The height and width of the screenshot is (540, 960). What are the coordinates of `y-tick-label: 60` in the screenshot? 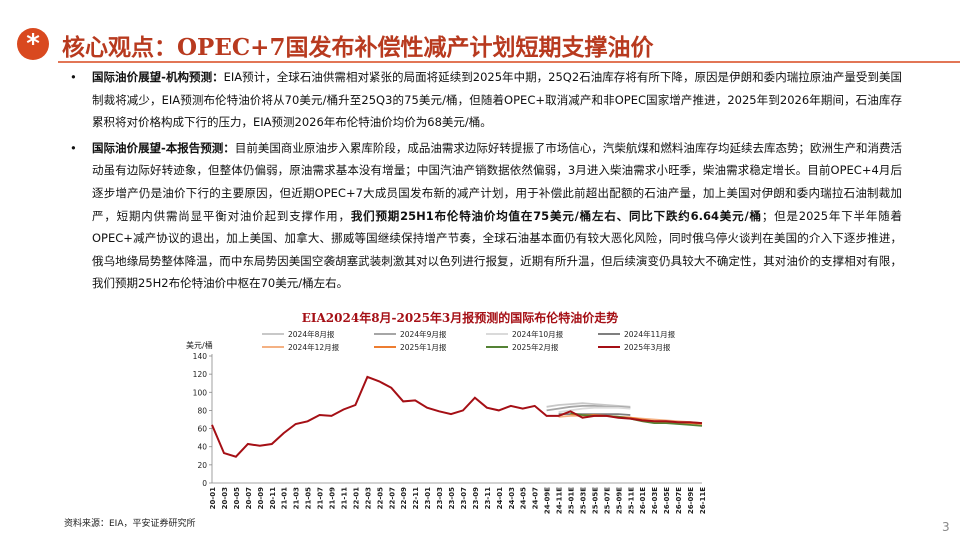 It's located at (202, 429).